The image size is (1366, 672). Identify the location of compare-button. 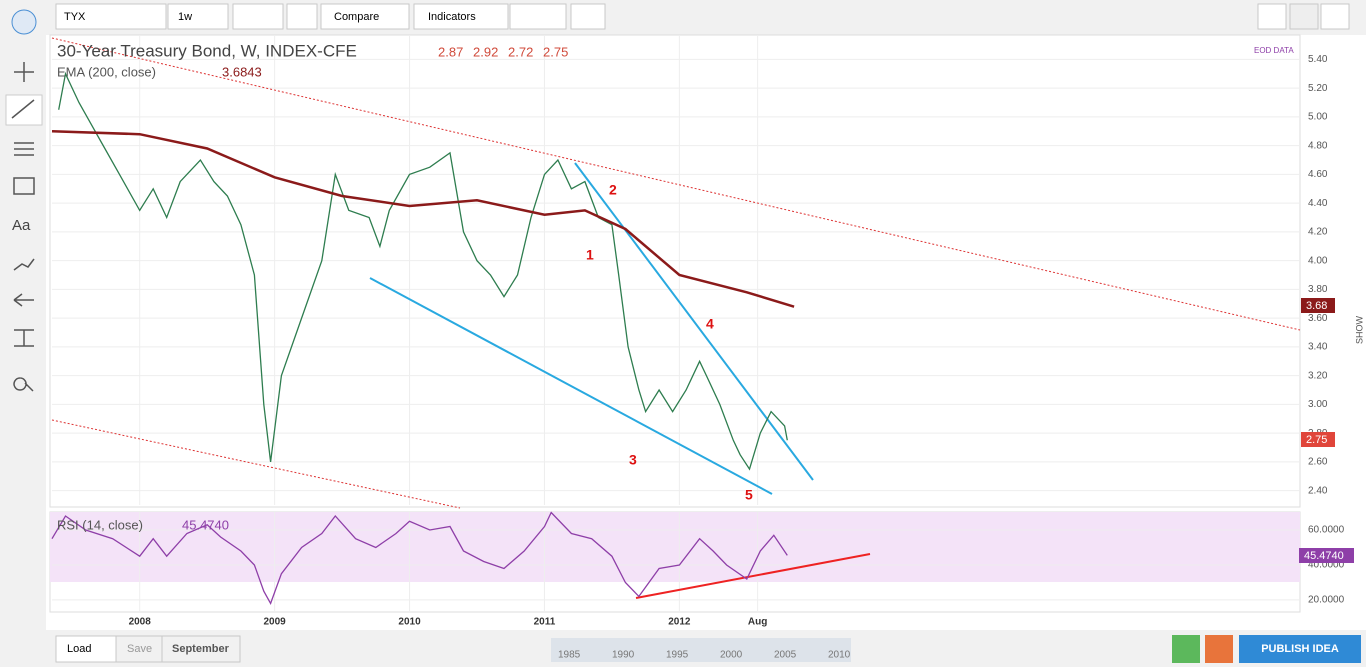
(365, 16).